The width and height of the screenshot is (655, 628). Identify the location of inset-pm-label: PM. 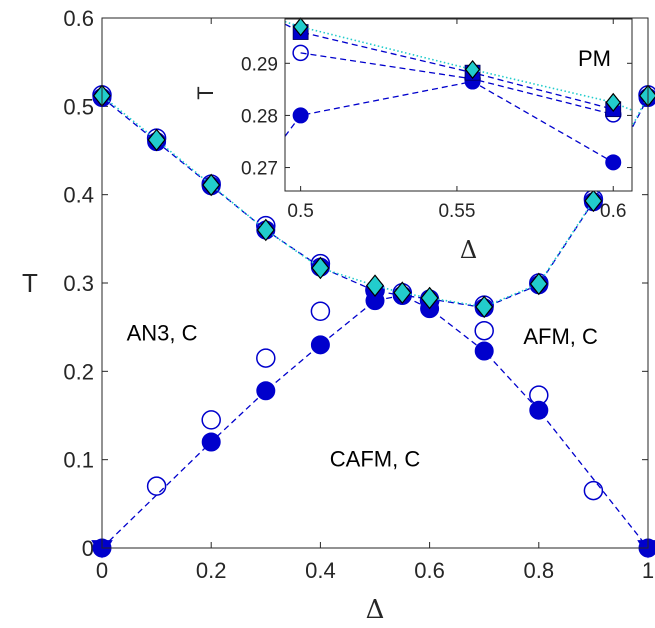
(594, 58).